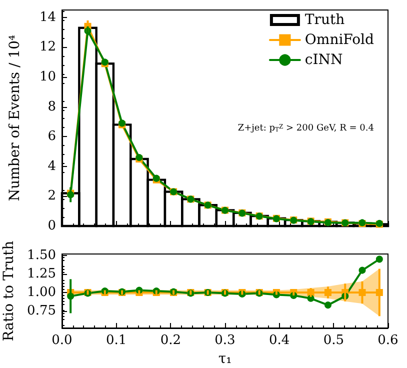 This screenshot has width=407, height=368. Describe the element at coordinates (388, 340) in the screenshot. I see `x-tick-label: 0.6` at that location.